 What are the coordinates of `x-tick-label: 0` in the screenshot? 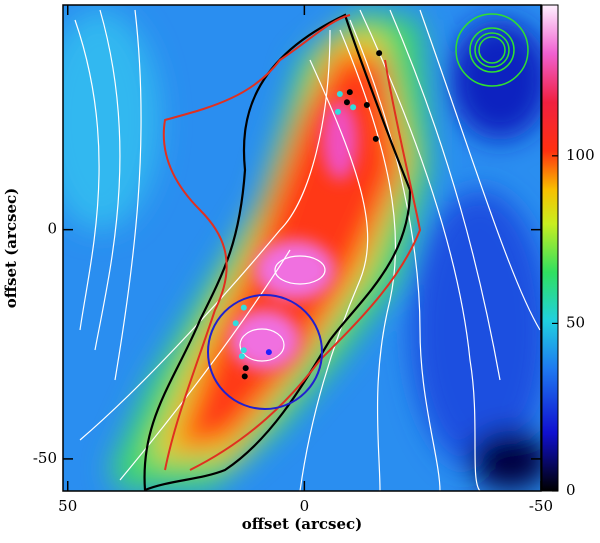 It's located at (305, 506).